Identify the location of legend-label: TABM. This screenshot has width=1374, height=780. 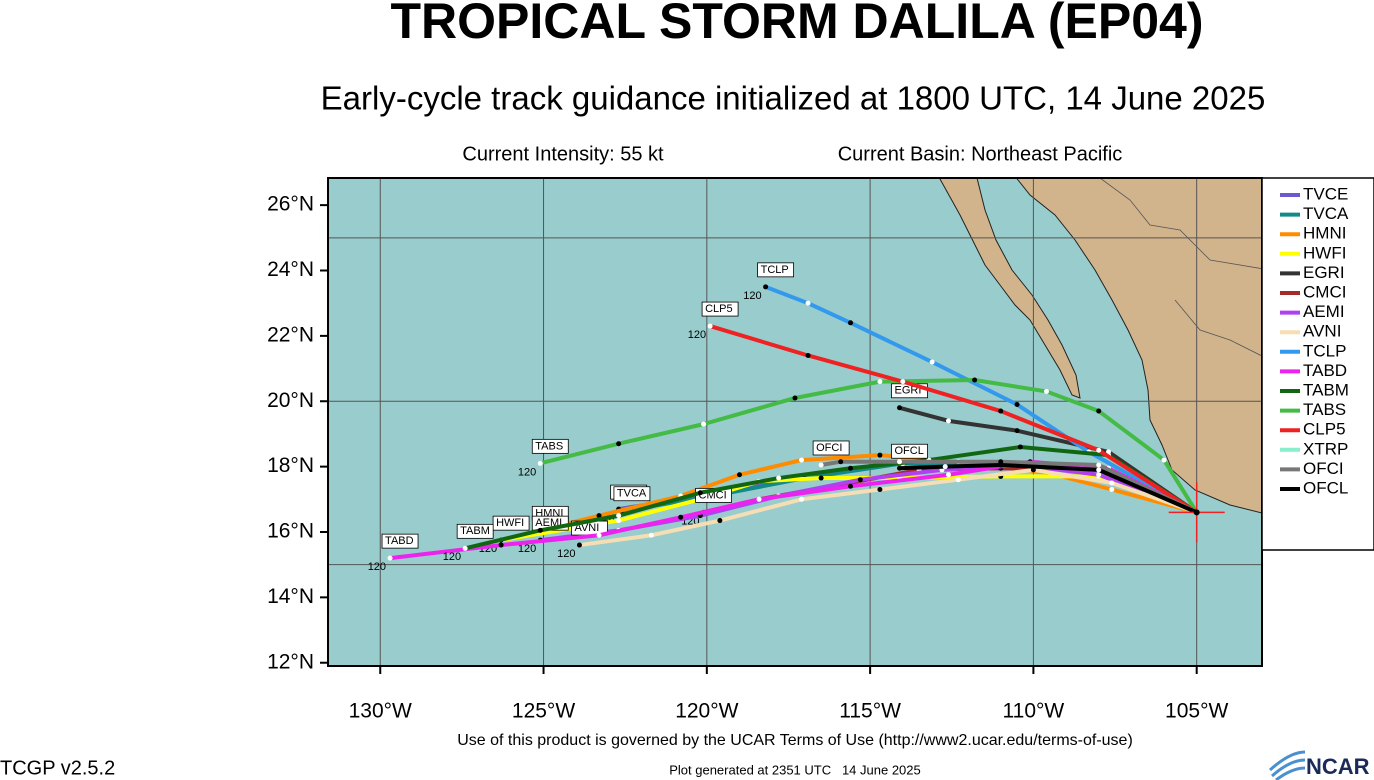
(1326, 389).